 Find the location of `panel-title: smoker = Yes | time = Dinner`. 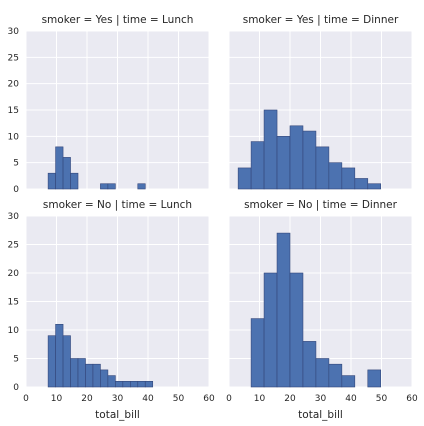

panel-title: smoker = Yes | time = Dinner is located at coordinates (321, 20).